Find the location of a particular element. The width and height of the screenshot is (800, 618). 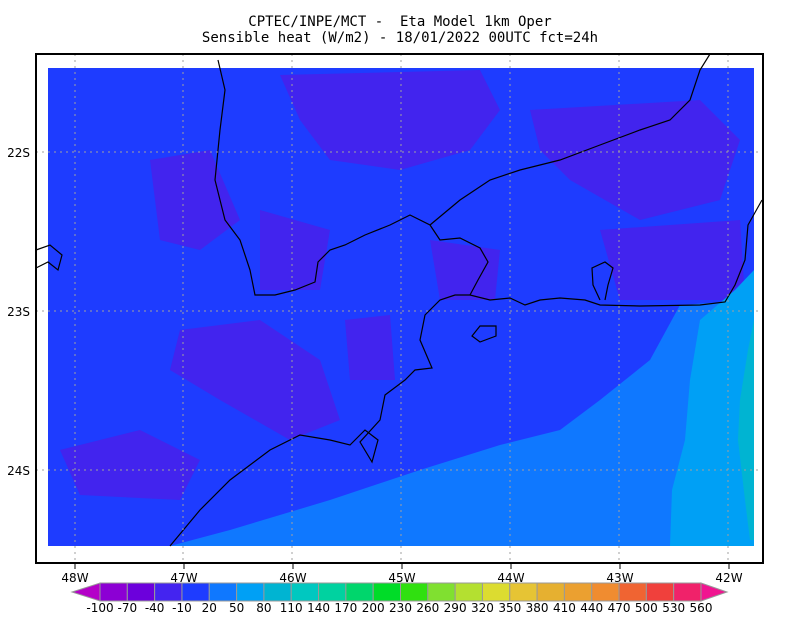

colorbar-label: 140 is located at coordinates (318, 608).